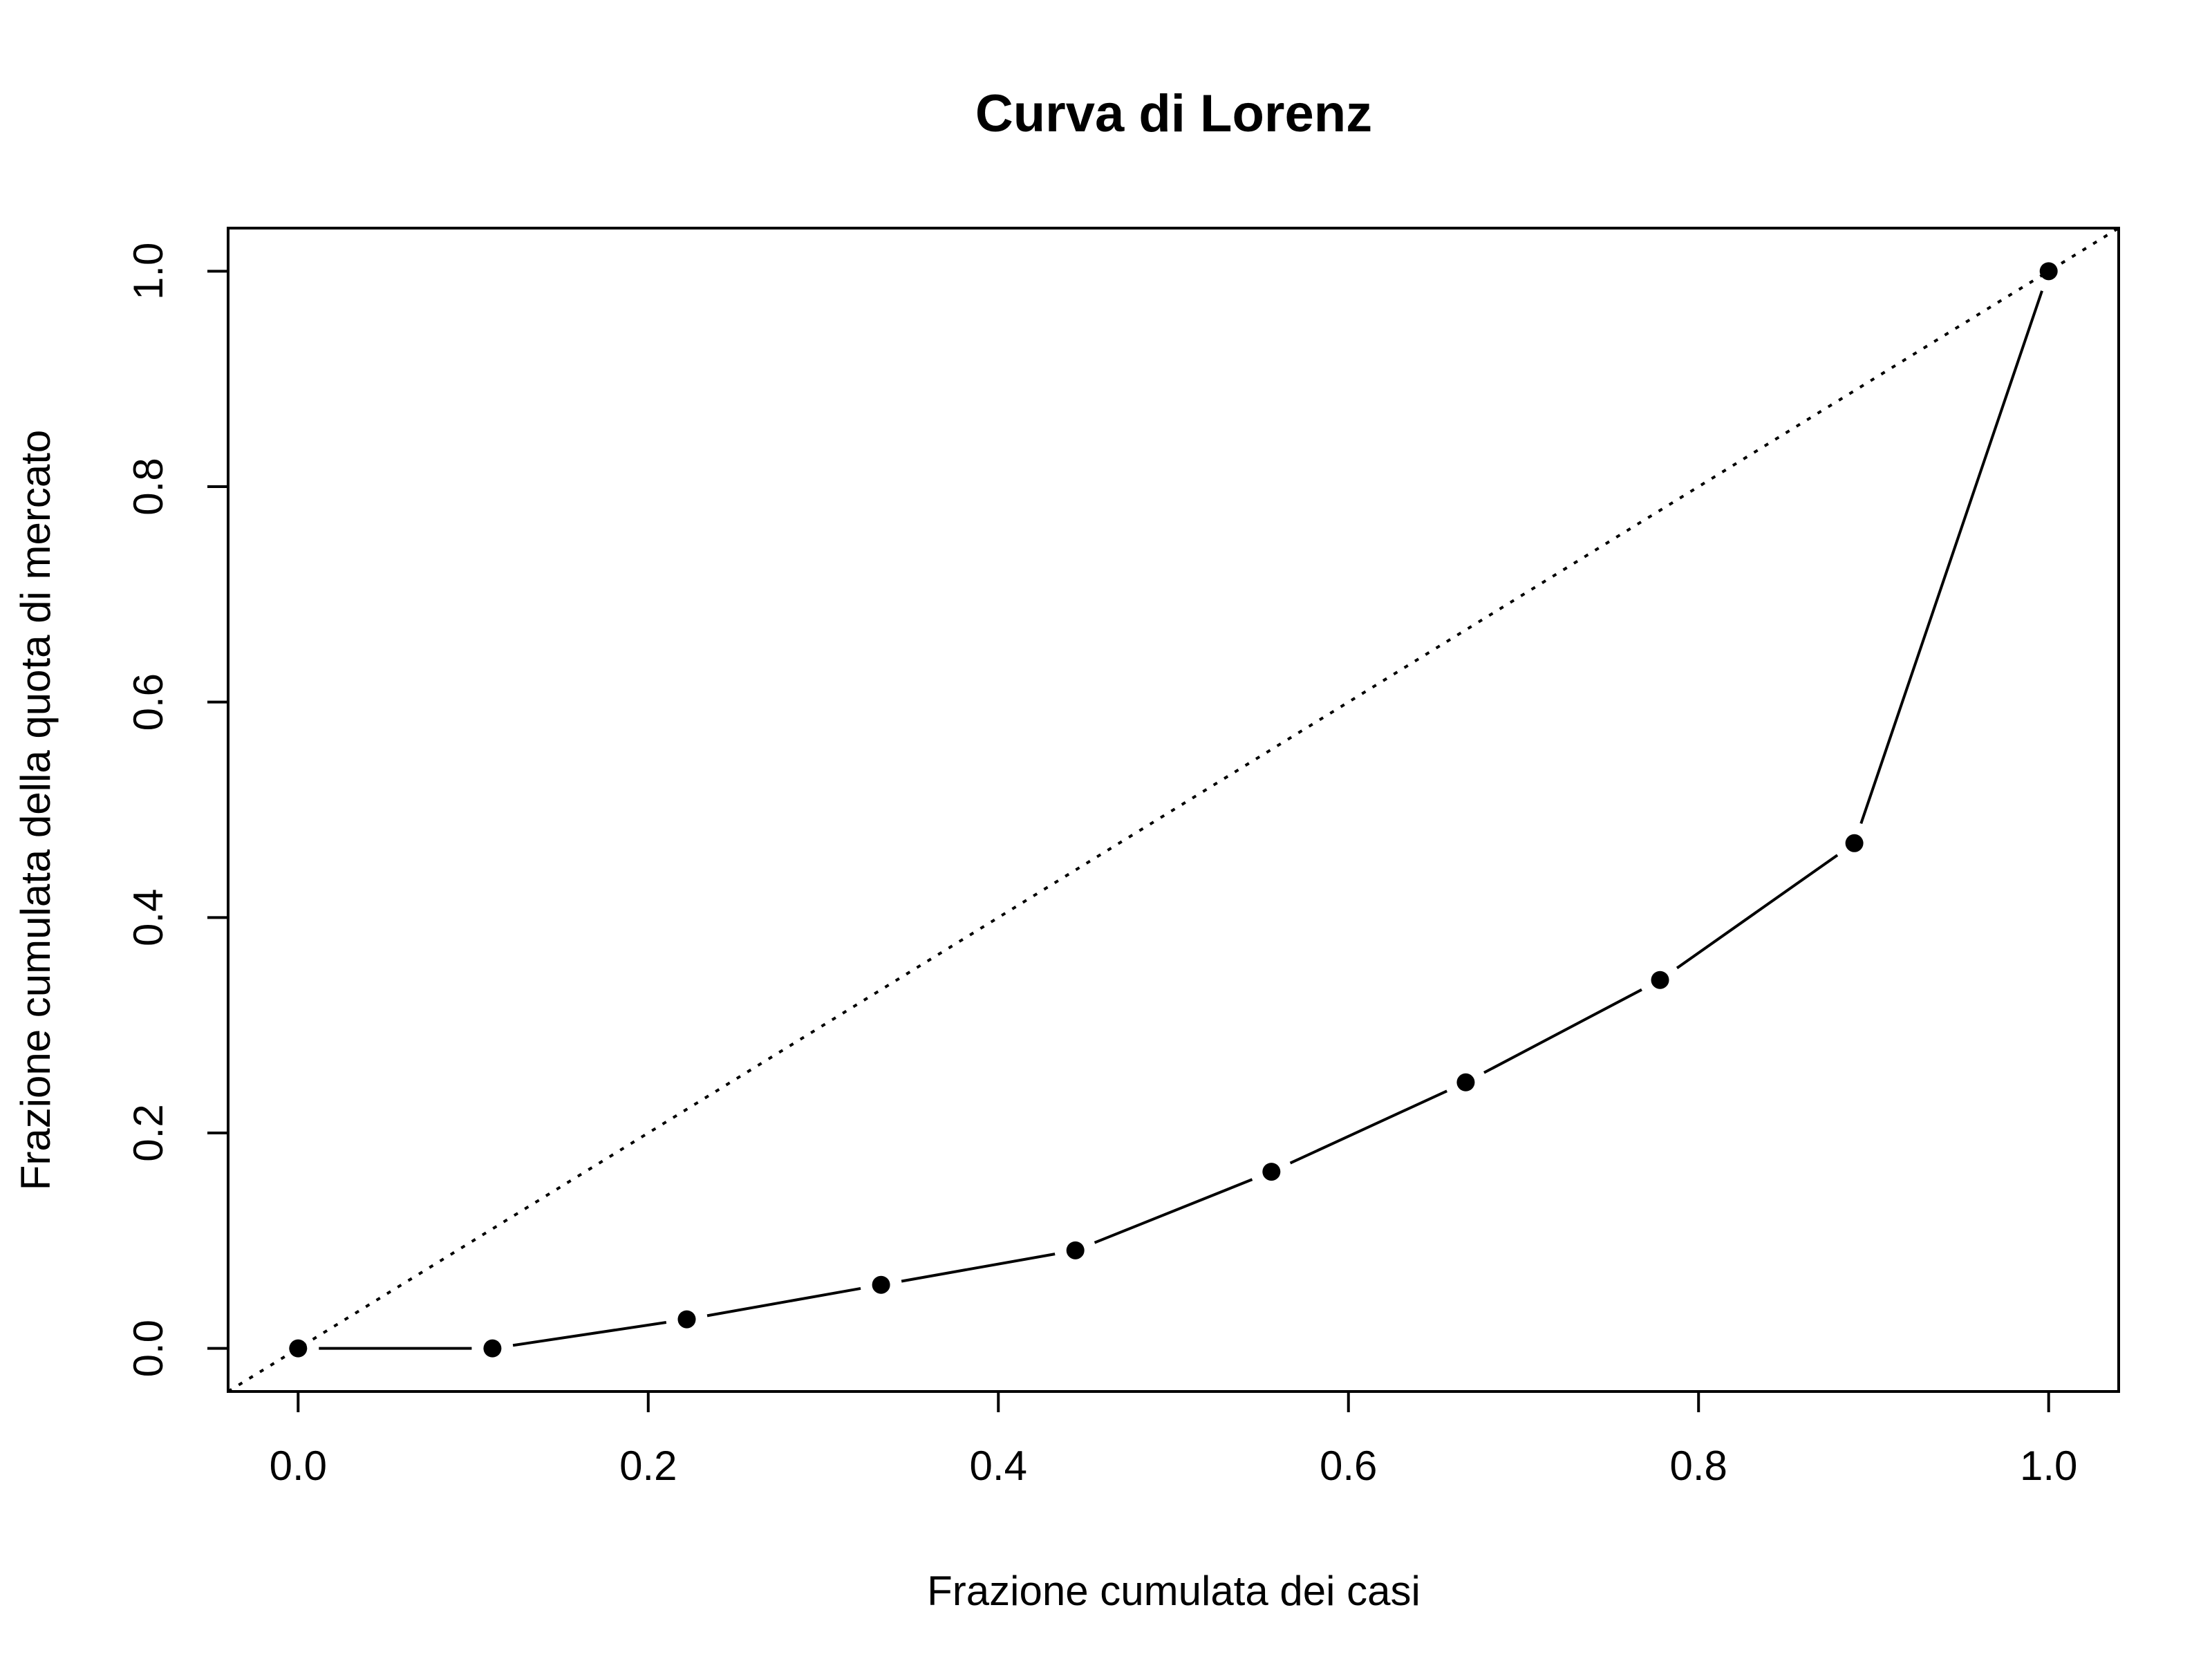  Describe the element at coordinates (1174, 1591) in the screenshot. I see `x-axis-label: Frazione cumulata dei casi` at that location.